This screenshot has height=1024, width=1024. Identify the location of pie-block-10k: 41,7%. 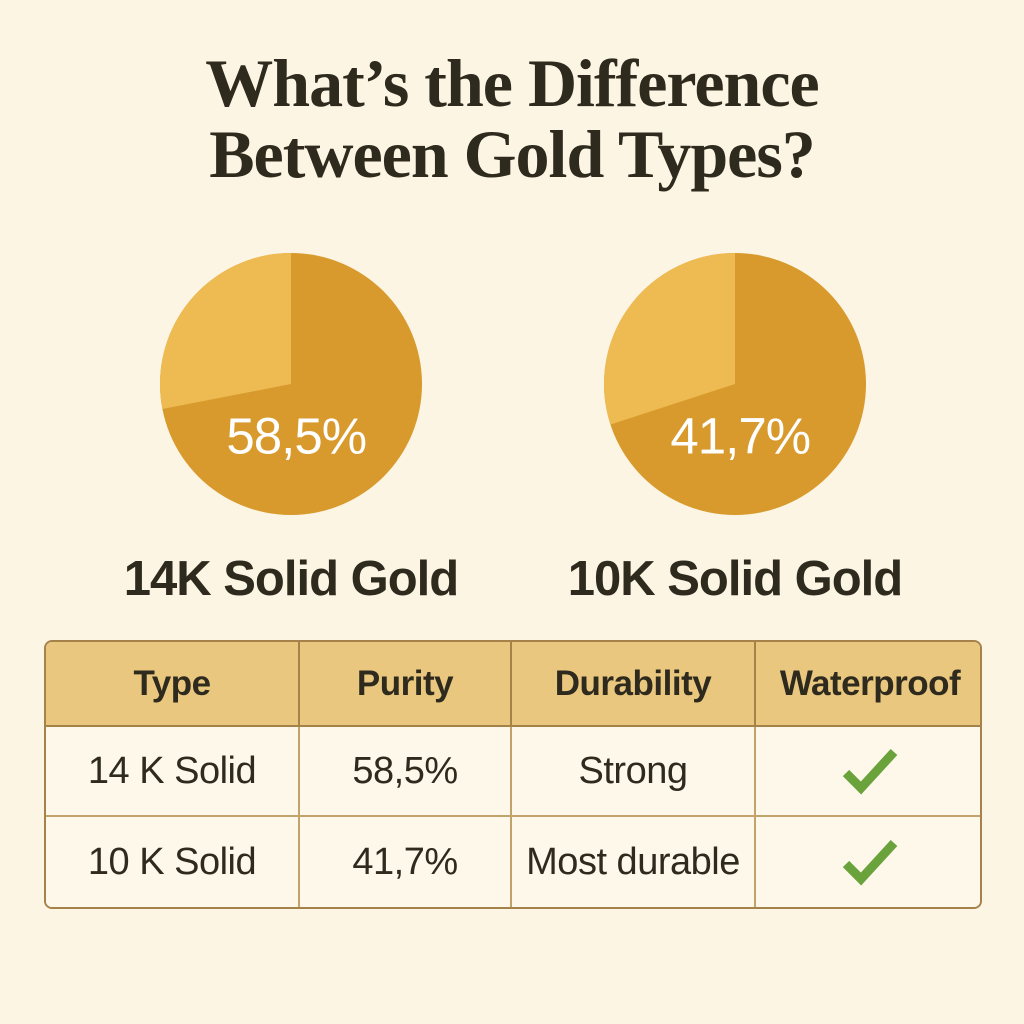
(735, 384).